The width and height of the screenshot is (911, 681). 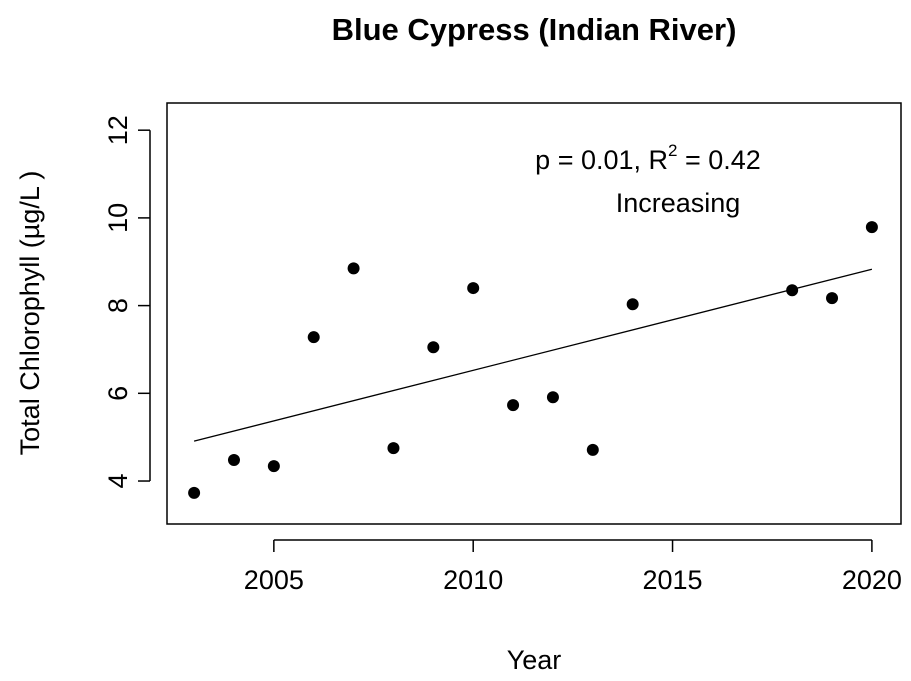 I want to click on y-tick-label: 12, so click(x=118, y=130).